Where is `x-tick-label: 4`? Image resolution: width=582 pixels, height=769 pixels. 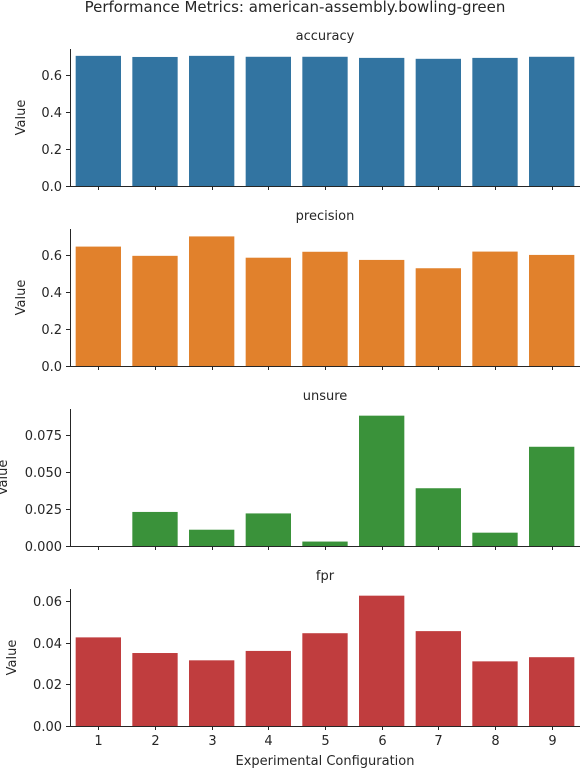
x-tick-label: 4 is located at coordinates (268, 741).